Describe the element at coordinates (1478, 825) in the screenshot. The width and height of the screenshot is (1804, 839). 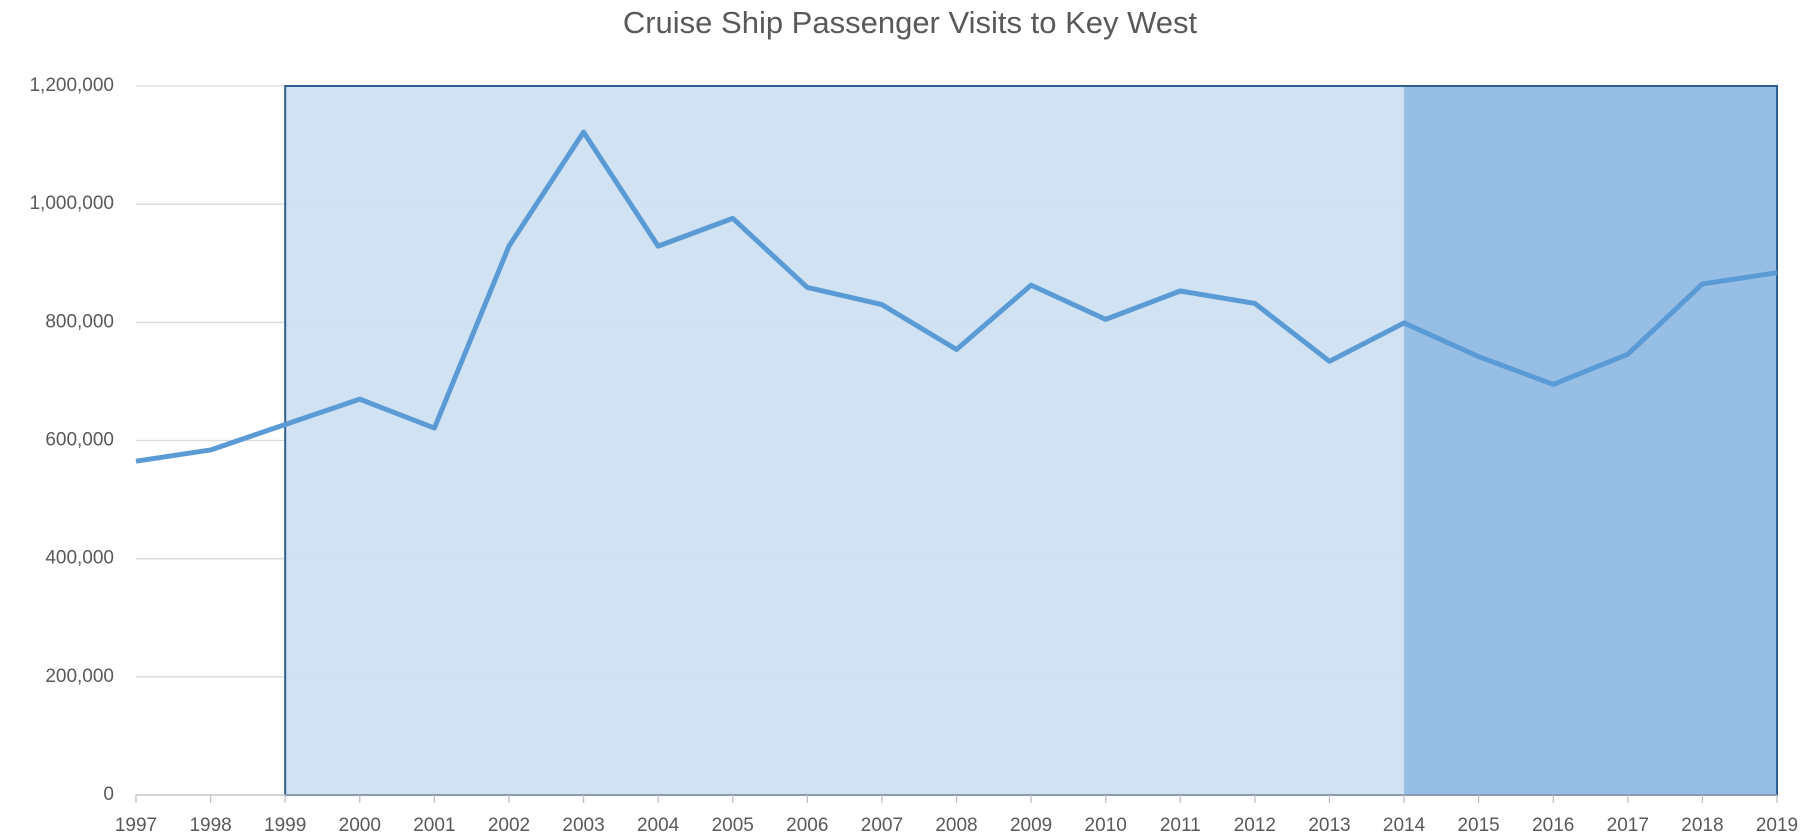
I see `x-tick-label: 2015` at that location.